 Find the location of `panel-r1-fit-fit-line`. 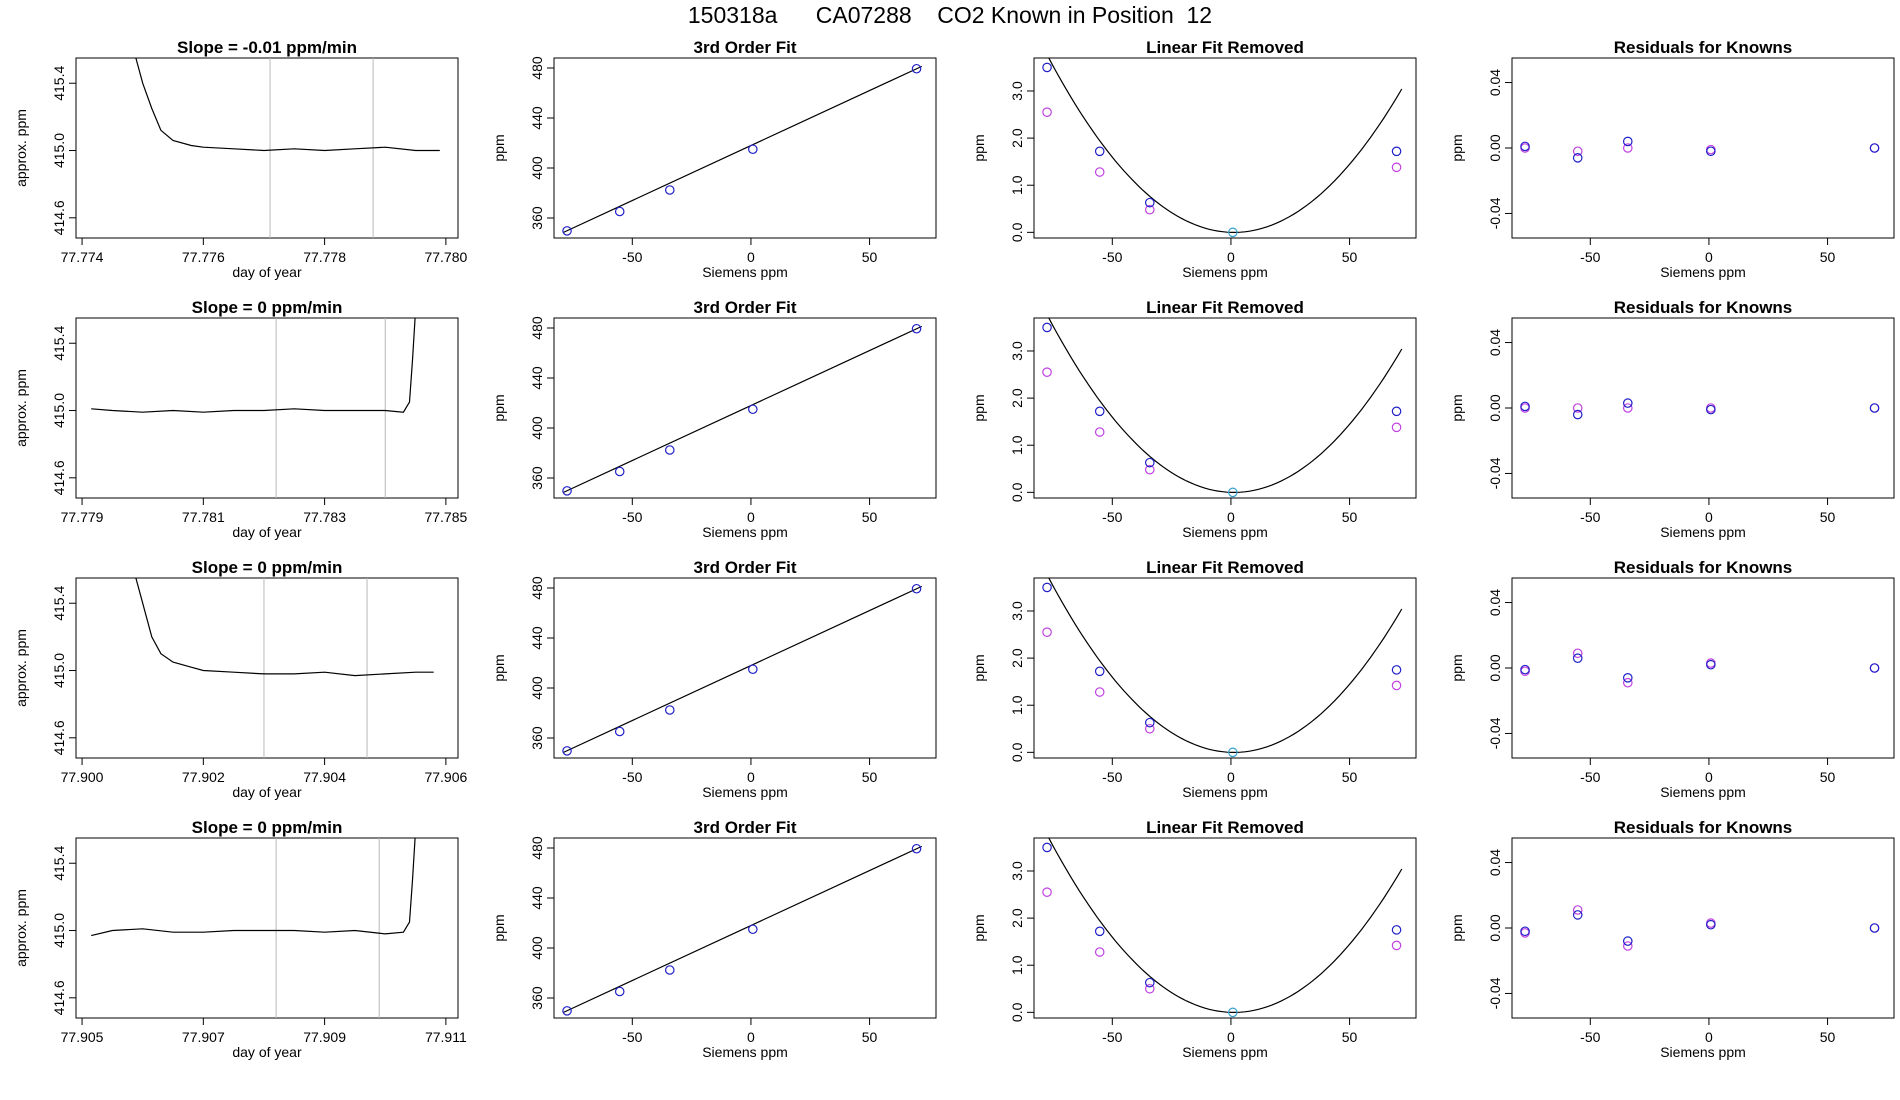

panel-r1-fit-fit-line is located at coordinates (743, 149).